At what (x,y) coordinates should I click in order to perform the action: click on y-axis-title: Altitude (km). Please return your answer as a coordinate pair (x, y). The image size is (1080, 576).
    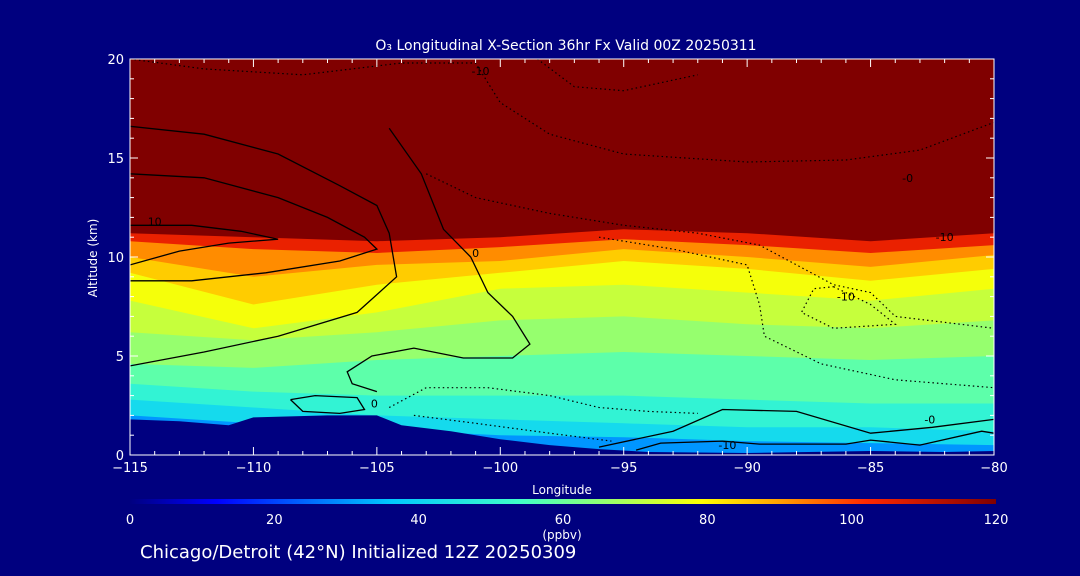
    Looking at the image, I should click on (93, 258).